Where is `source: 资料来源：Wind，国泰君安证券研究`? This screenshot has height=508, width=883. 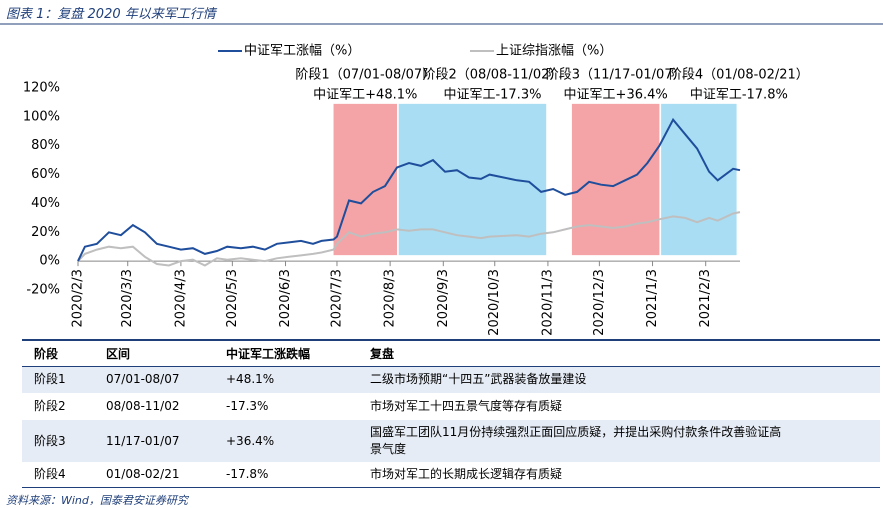 source: 资料来源：Wind，国泰君安证券研究 is located at coordinates (97, 500).